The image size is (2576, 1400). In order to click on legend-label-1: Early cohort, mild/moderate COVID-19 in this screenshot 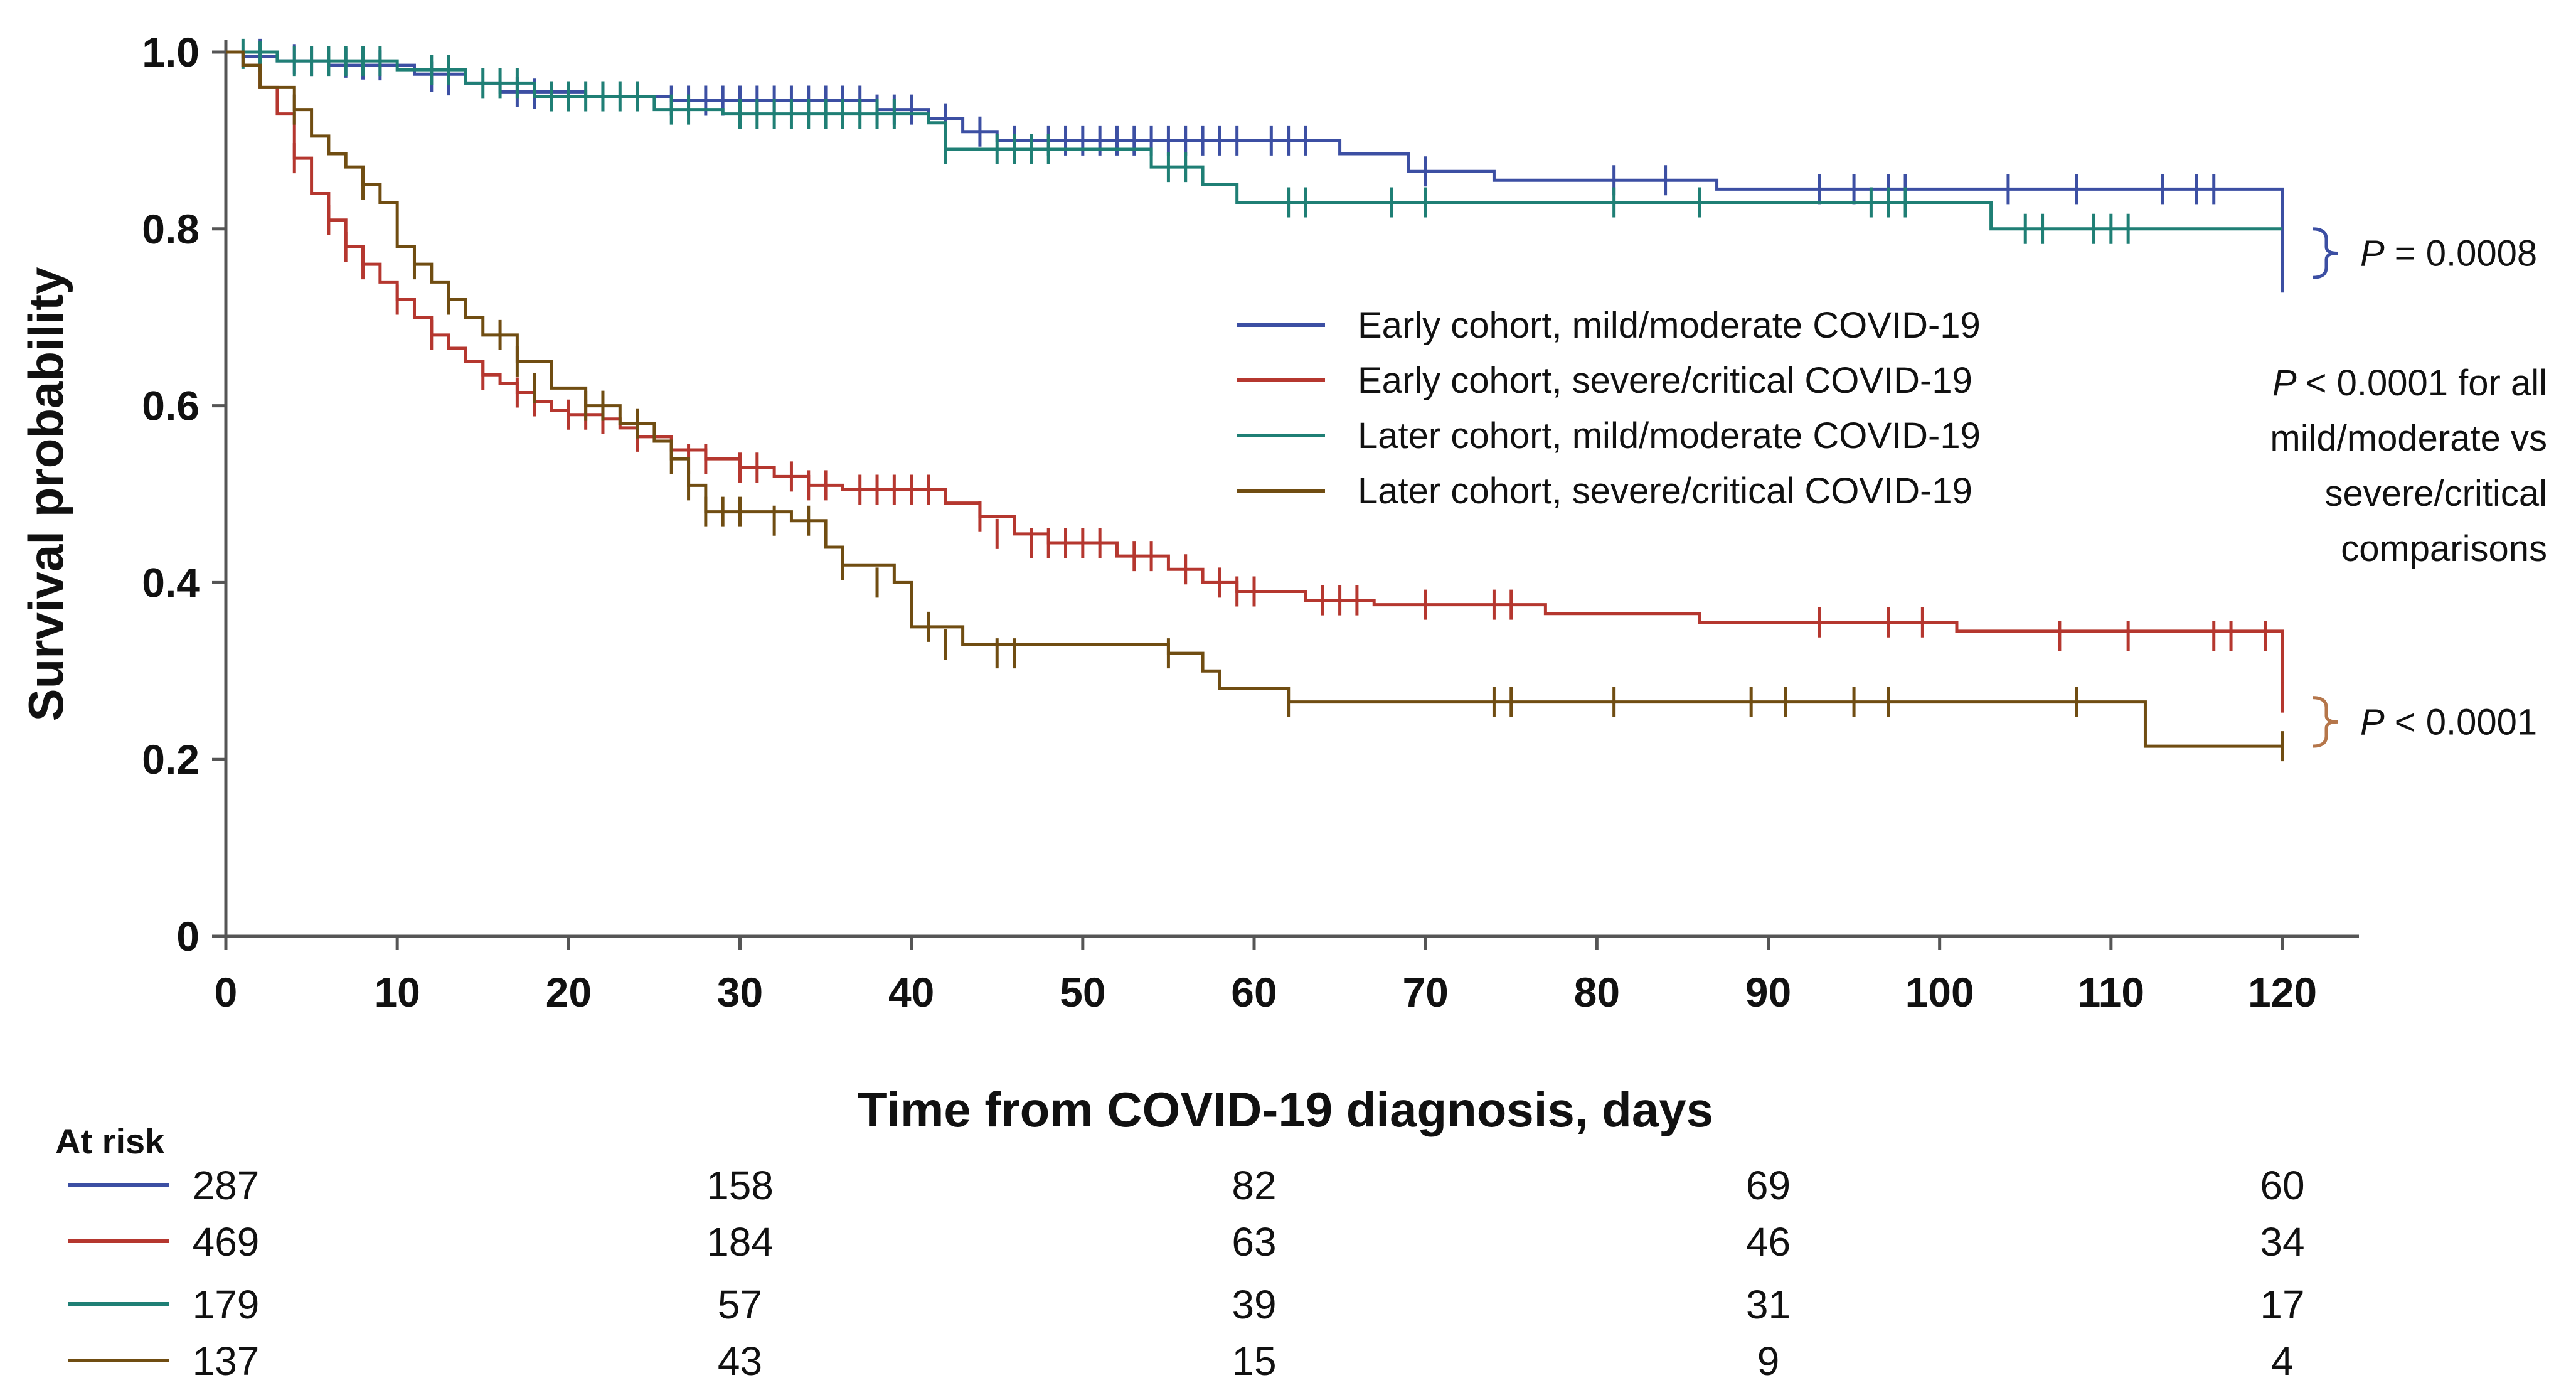, I will do `click(1669, 325)`.